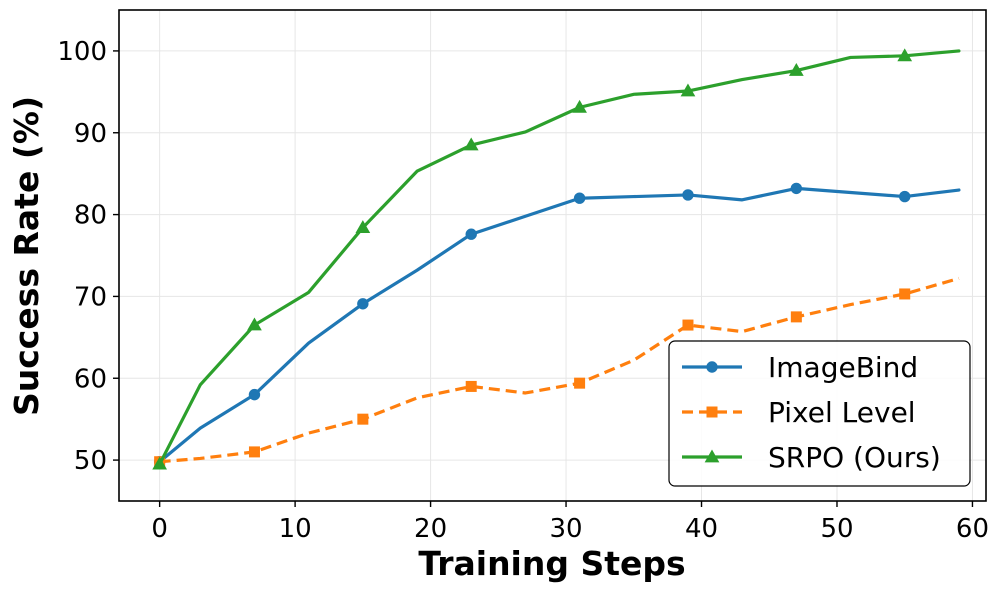 The width and height of the screenshot is (997, 592). Describe the element at coordinates (972, 529) in the screenshot. I see `x-tick-label: 60` at that location.